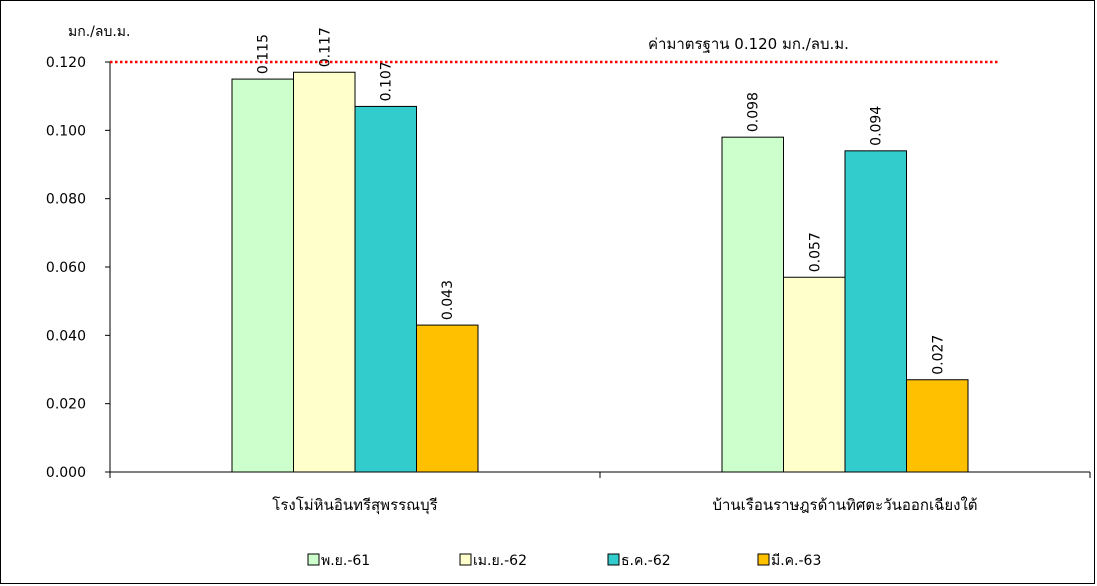 This screenshot has height=586, width=1097. Describe the element at coordinates (815, 252) in the screenshot. I see `data-label: 0.057` at that location.